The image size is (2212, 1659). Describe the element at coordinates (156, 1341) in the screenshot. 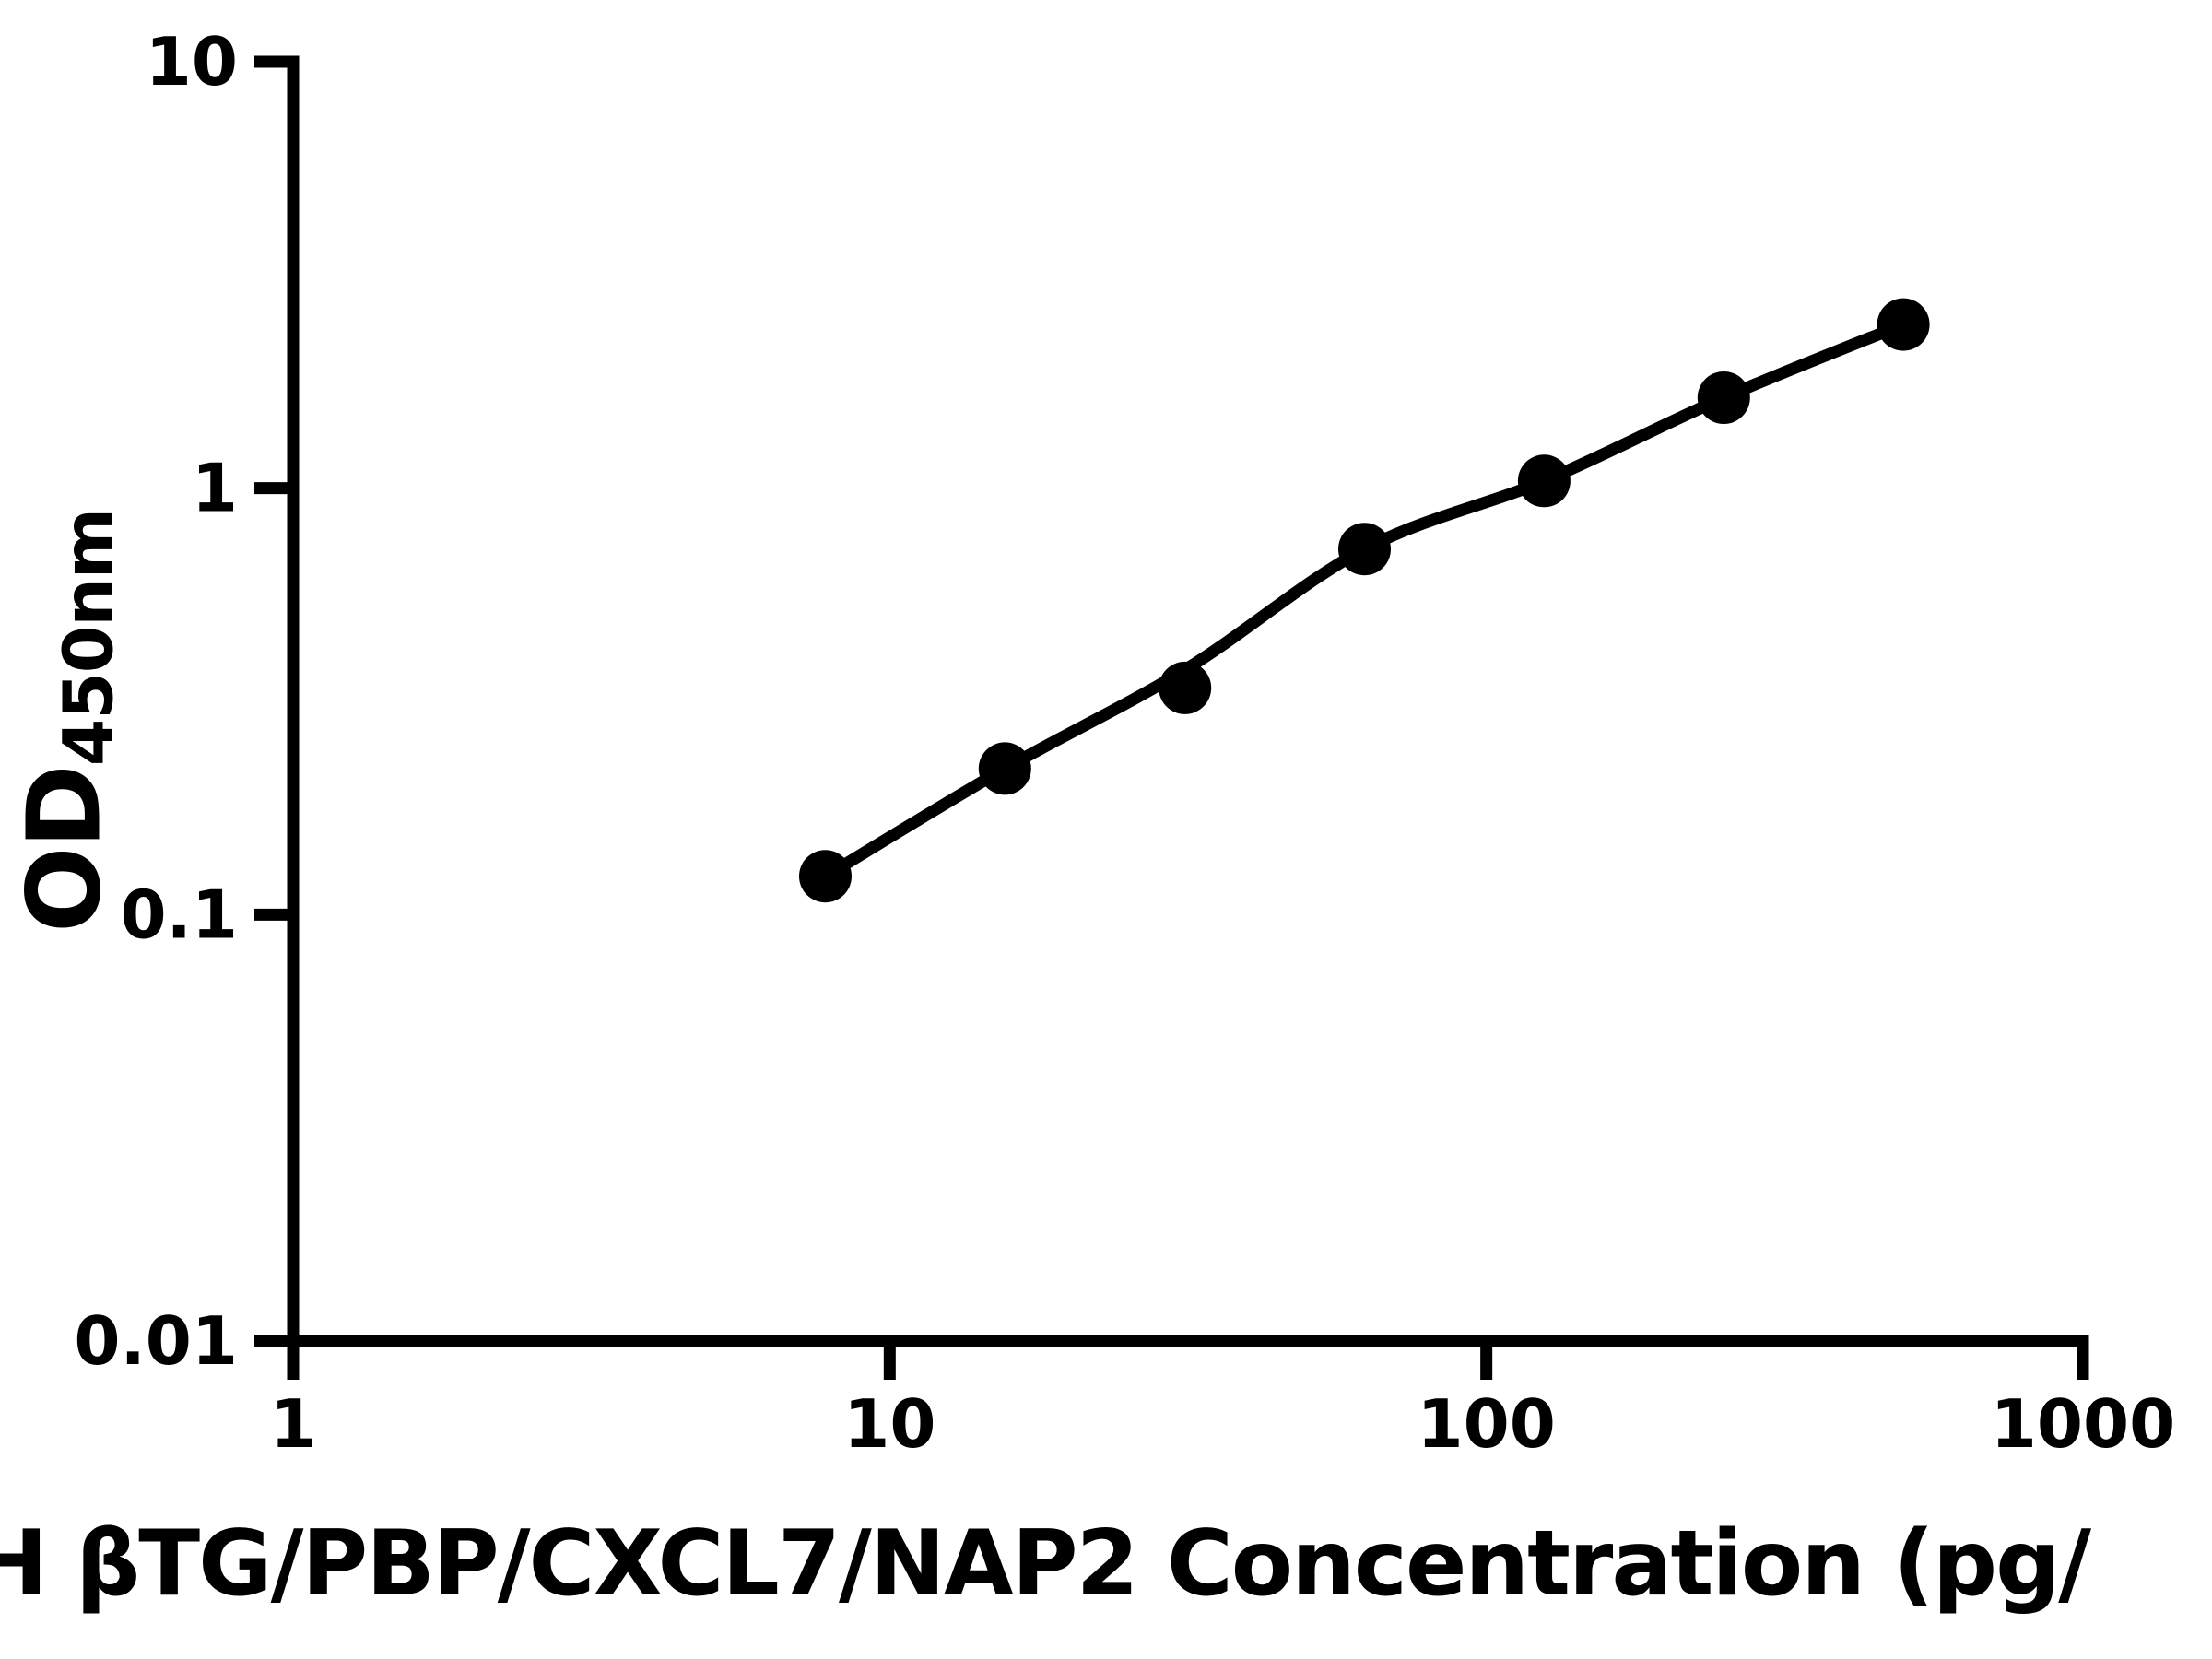

I see `y-tick-label: 0.01` at that location.